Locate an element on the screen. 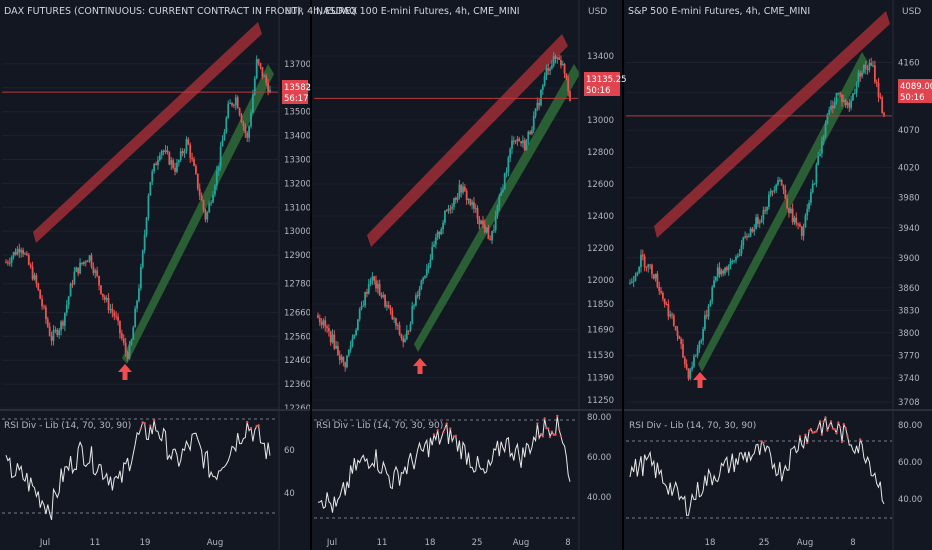 This screenshot has width=932, height=550. price-axis-tick: 12460 is located at coordinates (297, 361).